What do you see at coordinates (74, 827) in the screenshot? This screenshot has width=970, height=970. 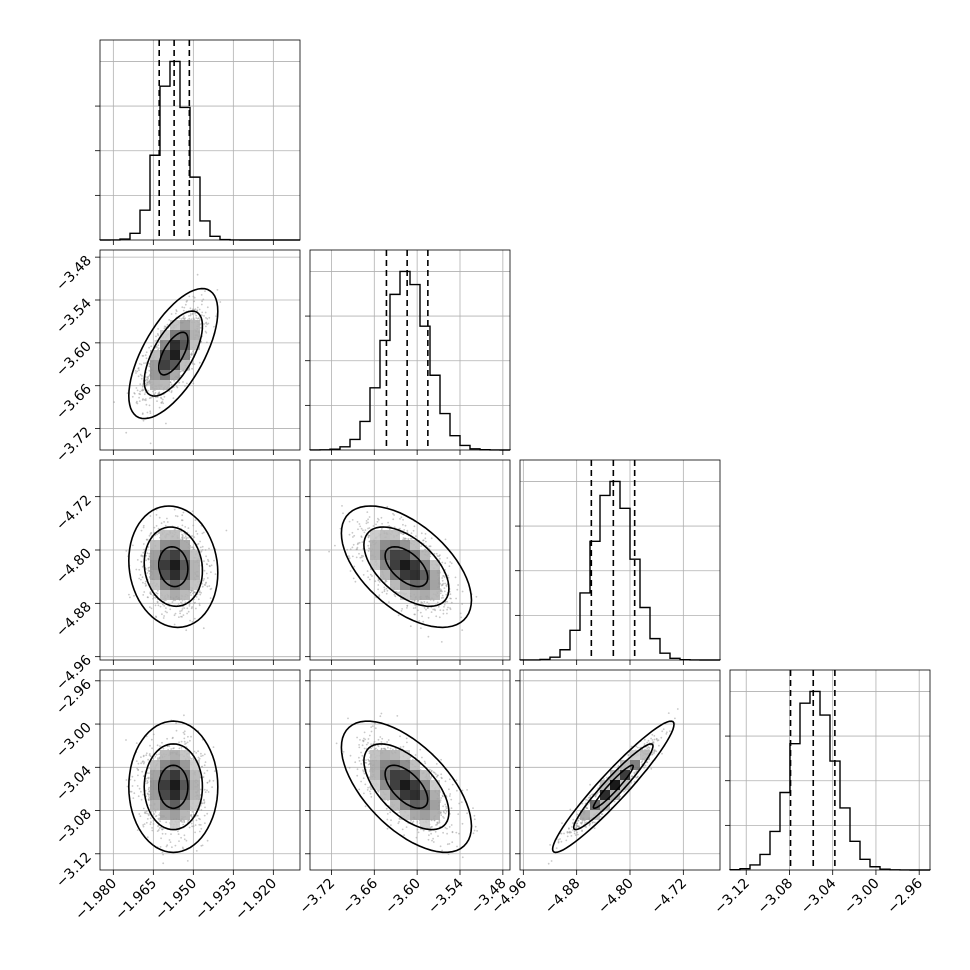 I see `y-tick-label: −3.08` at bounding box center [74, 827].